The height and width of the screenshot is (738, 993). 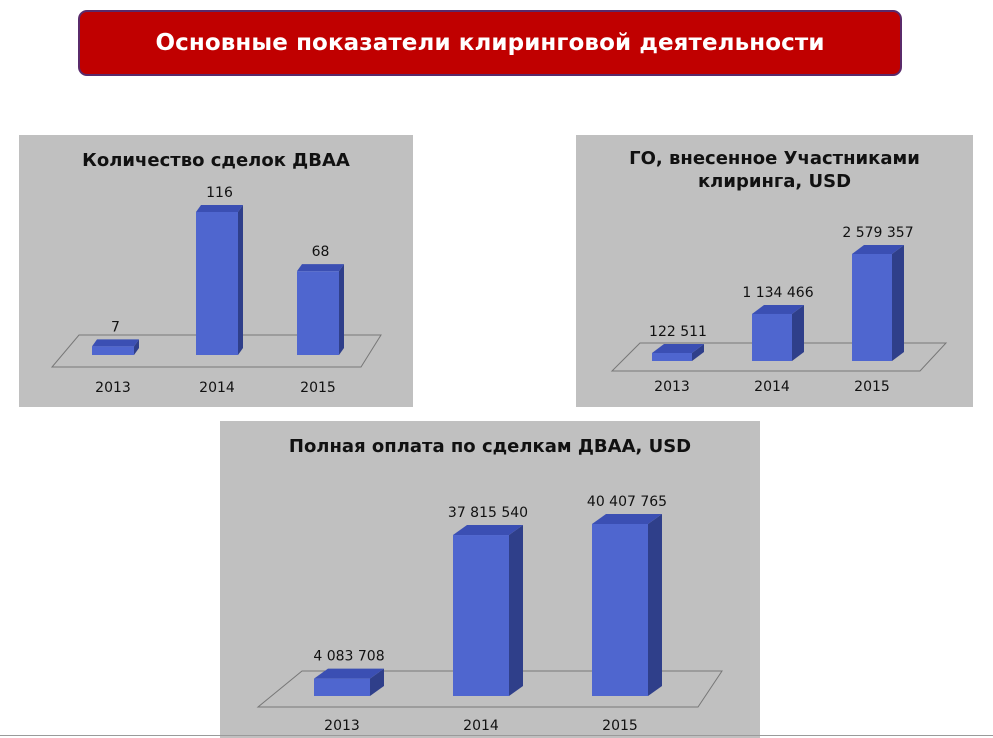 What do you see at coordinates (219, 193) in the screenshot?
I see `data-label: 116` at bounding box center [219, 193].